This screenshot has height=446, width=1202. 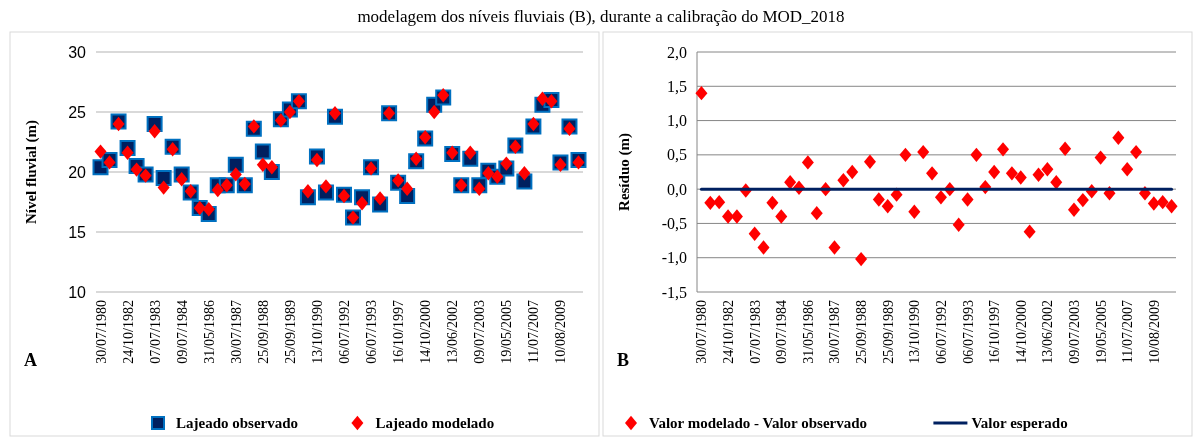 I want to click on y-axis-title: Nível fluvial (m), so click(x=31, y=172).